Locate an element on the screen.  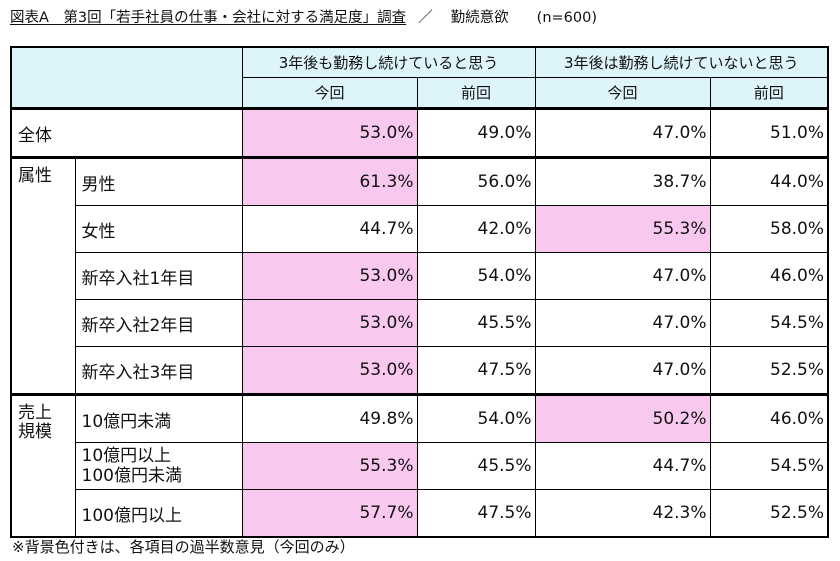
leave-previous-cell: 58.0% is located at coordinates (769, 229).